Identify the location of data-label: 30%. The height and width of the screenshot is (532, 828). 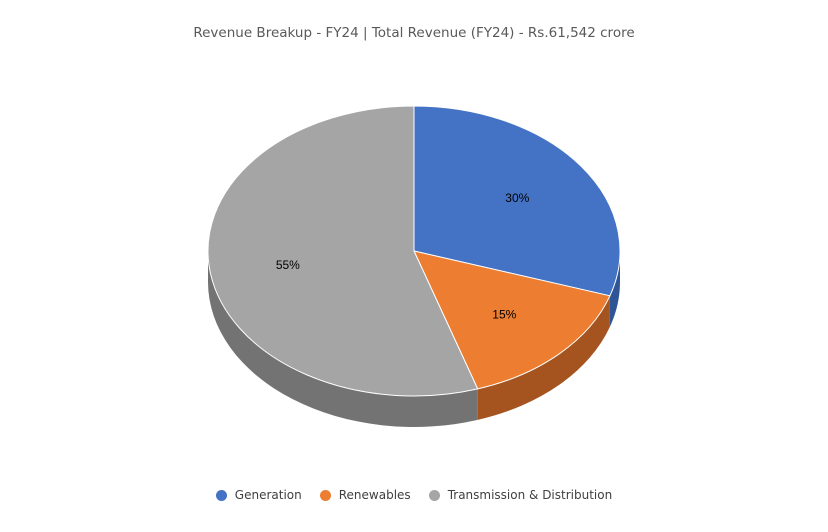
(517, 198).